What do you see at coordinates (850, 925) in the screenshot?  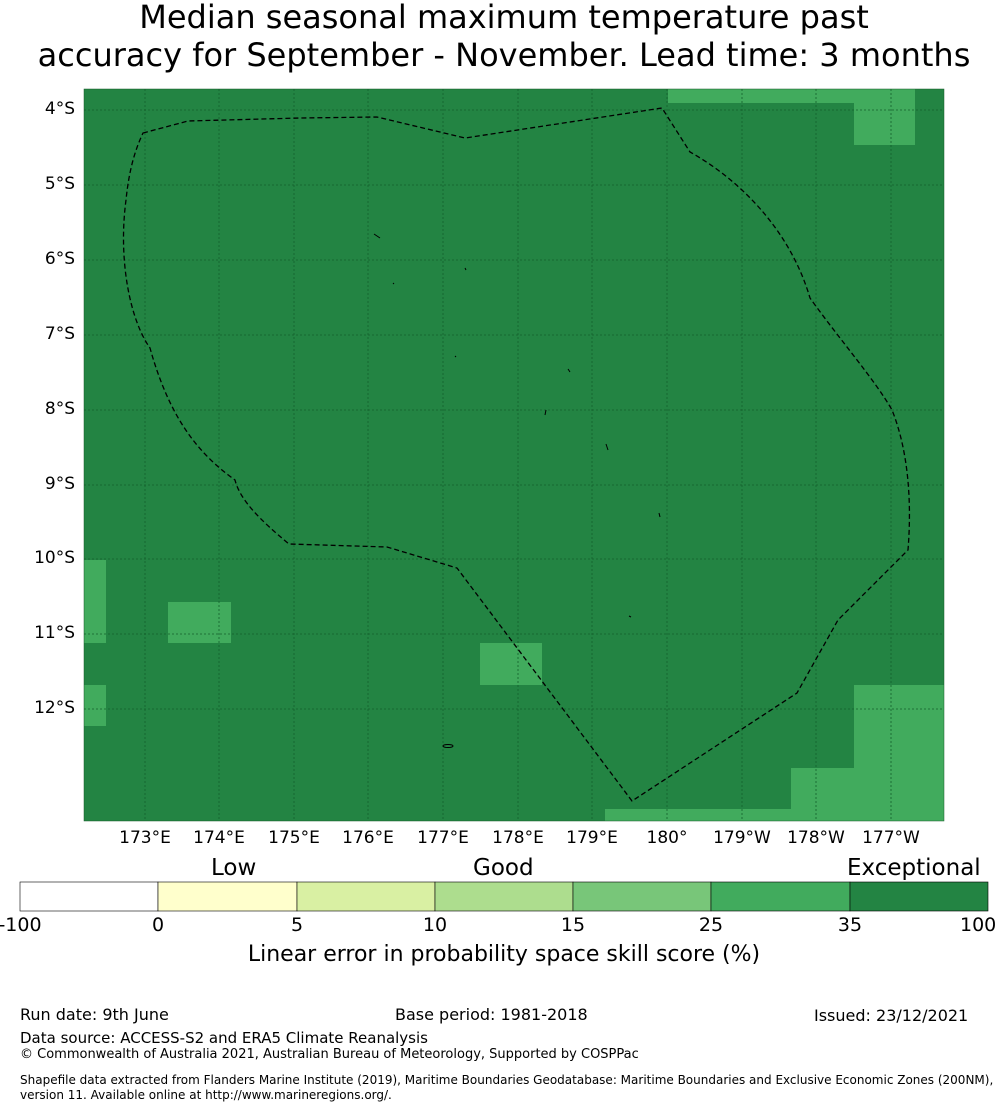 I see `colorbar-tick-label: 35` at bounding box center [850, 925].